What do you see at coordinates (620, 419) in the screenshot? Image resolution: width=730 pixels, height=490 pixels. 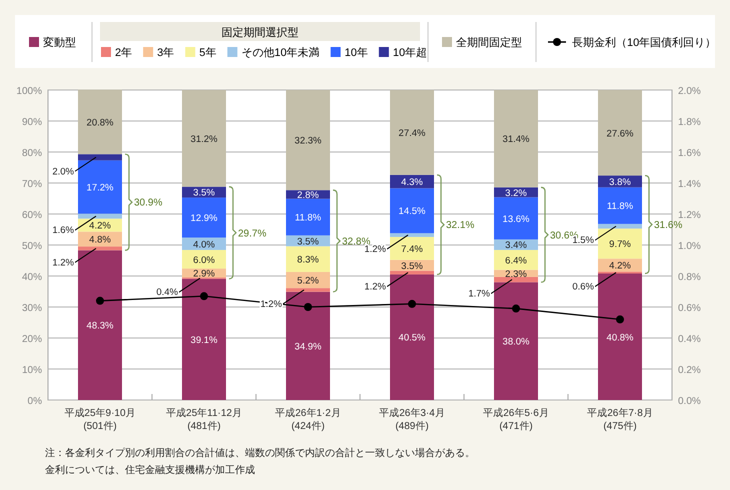 I see `x-tick-label: 平成26年7·8月 (475件)` at bounding box center [620, 419].